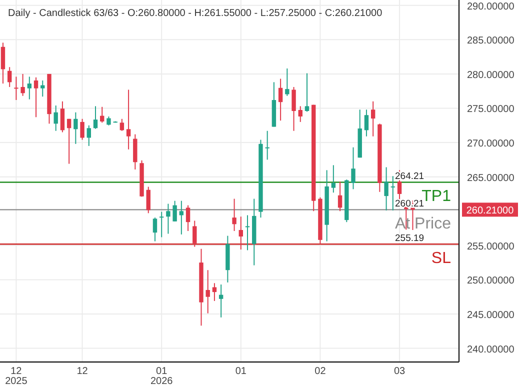 The height and width of the screenshot is (390, 520). I want to click on ref-line-label: SL, so click(441, 259).